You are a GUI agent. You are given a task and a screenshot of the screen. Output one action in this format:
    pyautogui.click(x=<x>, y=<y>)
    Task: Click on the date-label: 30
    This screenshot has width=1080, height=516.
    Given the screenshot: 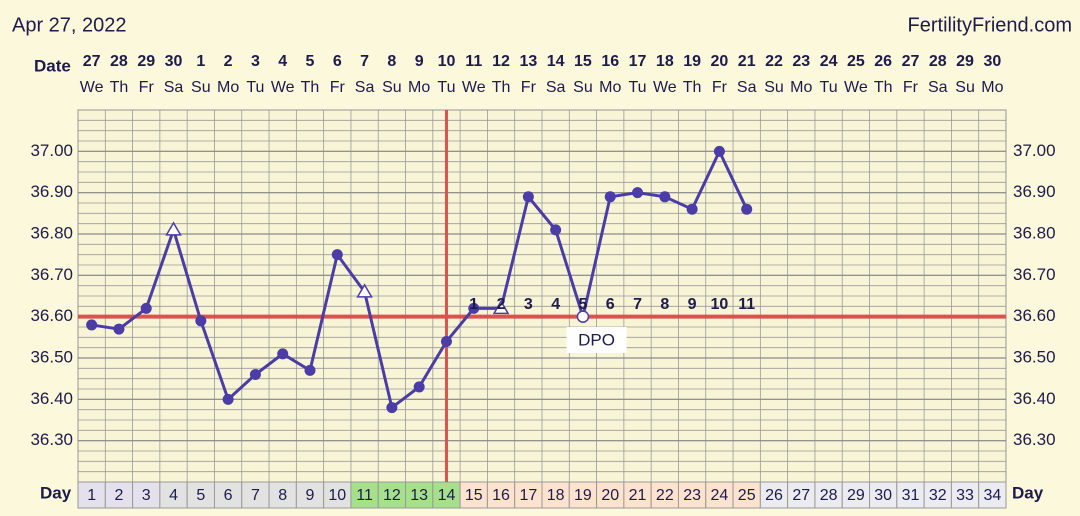 What is the action you would take?
    pyautogui.click(x=992, y=61)
    